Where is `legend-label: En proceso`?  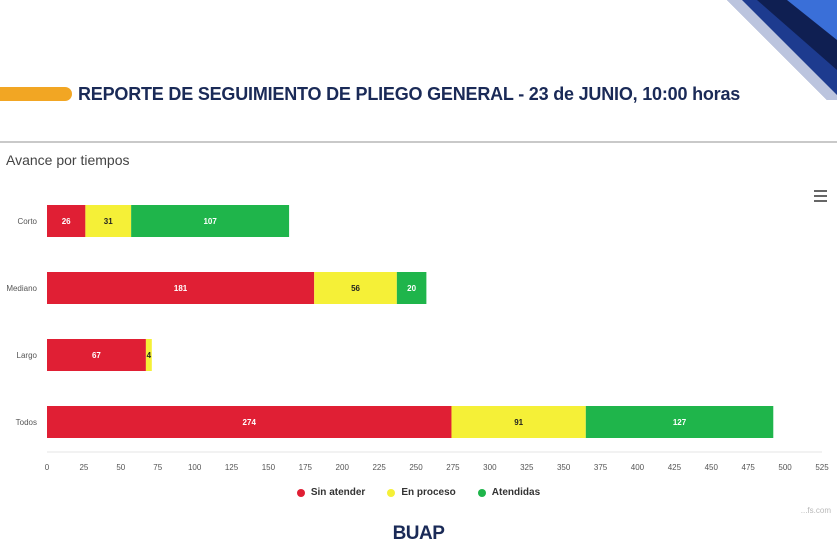
legend-label: En proceso is located at coordinates (428, 492).